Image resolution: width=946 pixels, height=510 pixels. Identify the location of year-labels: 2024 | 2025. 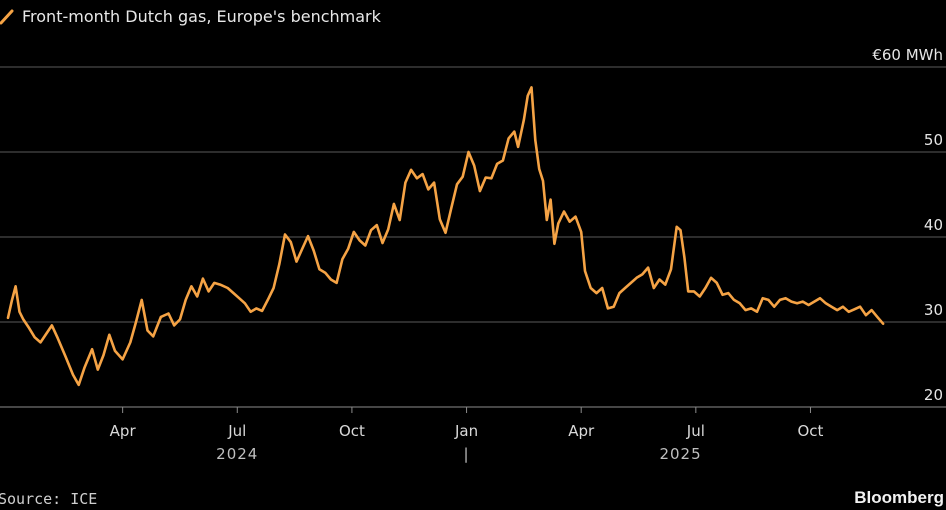
(458, 454).